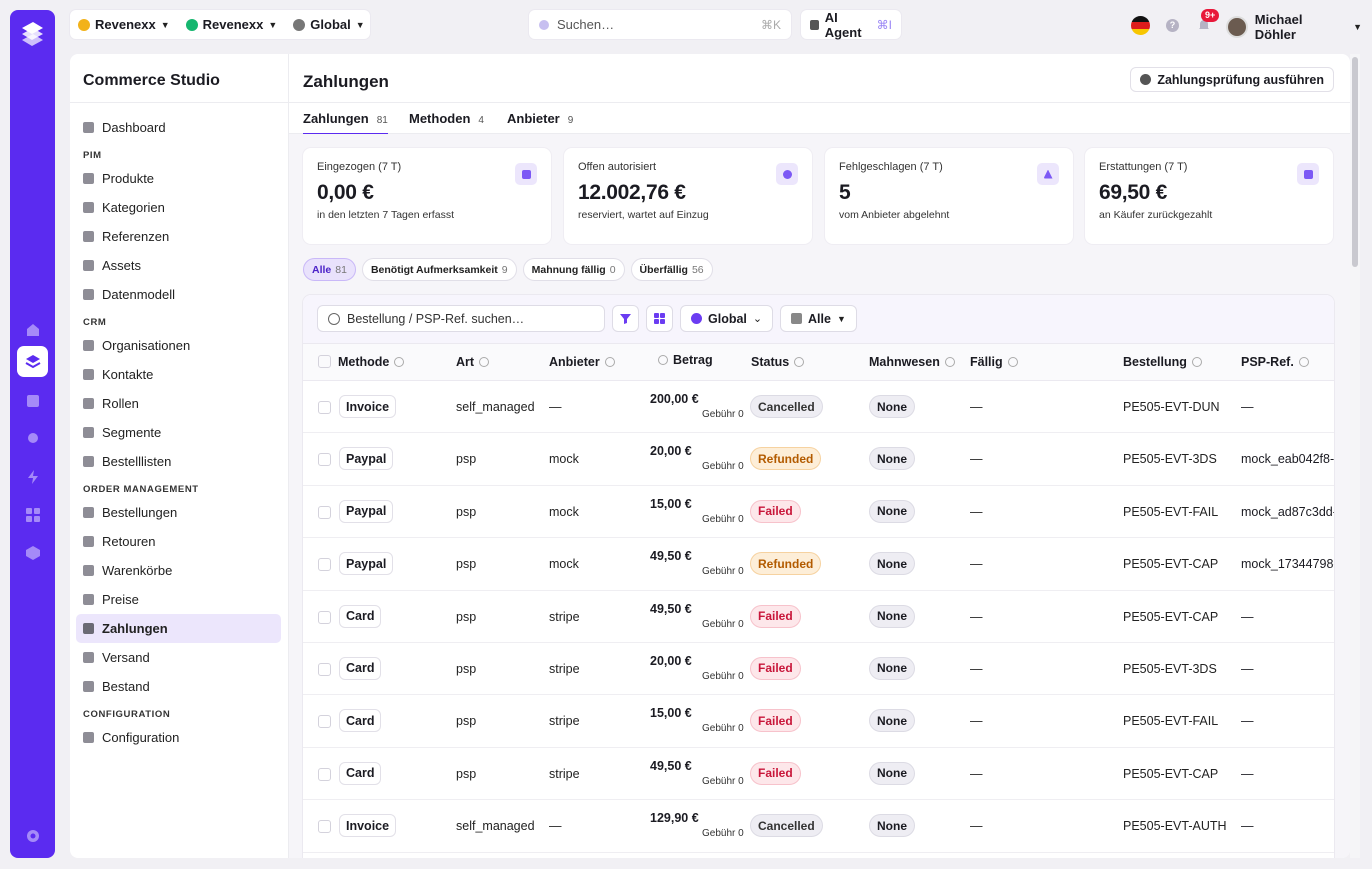  Describe the element at coordinates (544, 24) in the screenshot. I see `search-icon` at that location.